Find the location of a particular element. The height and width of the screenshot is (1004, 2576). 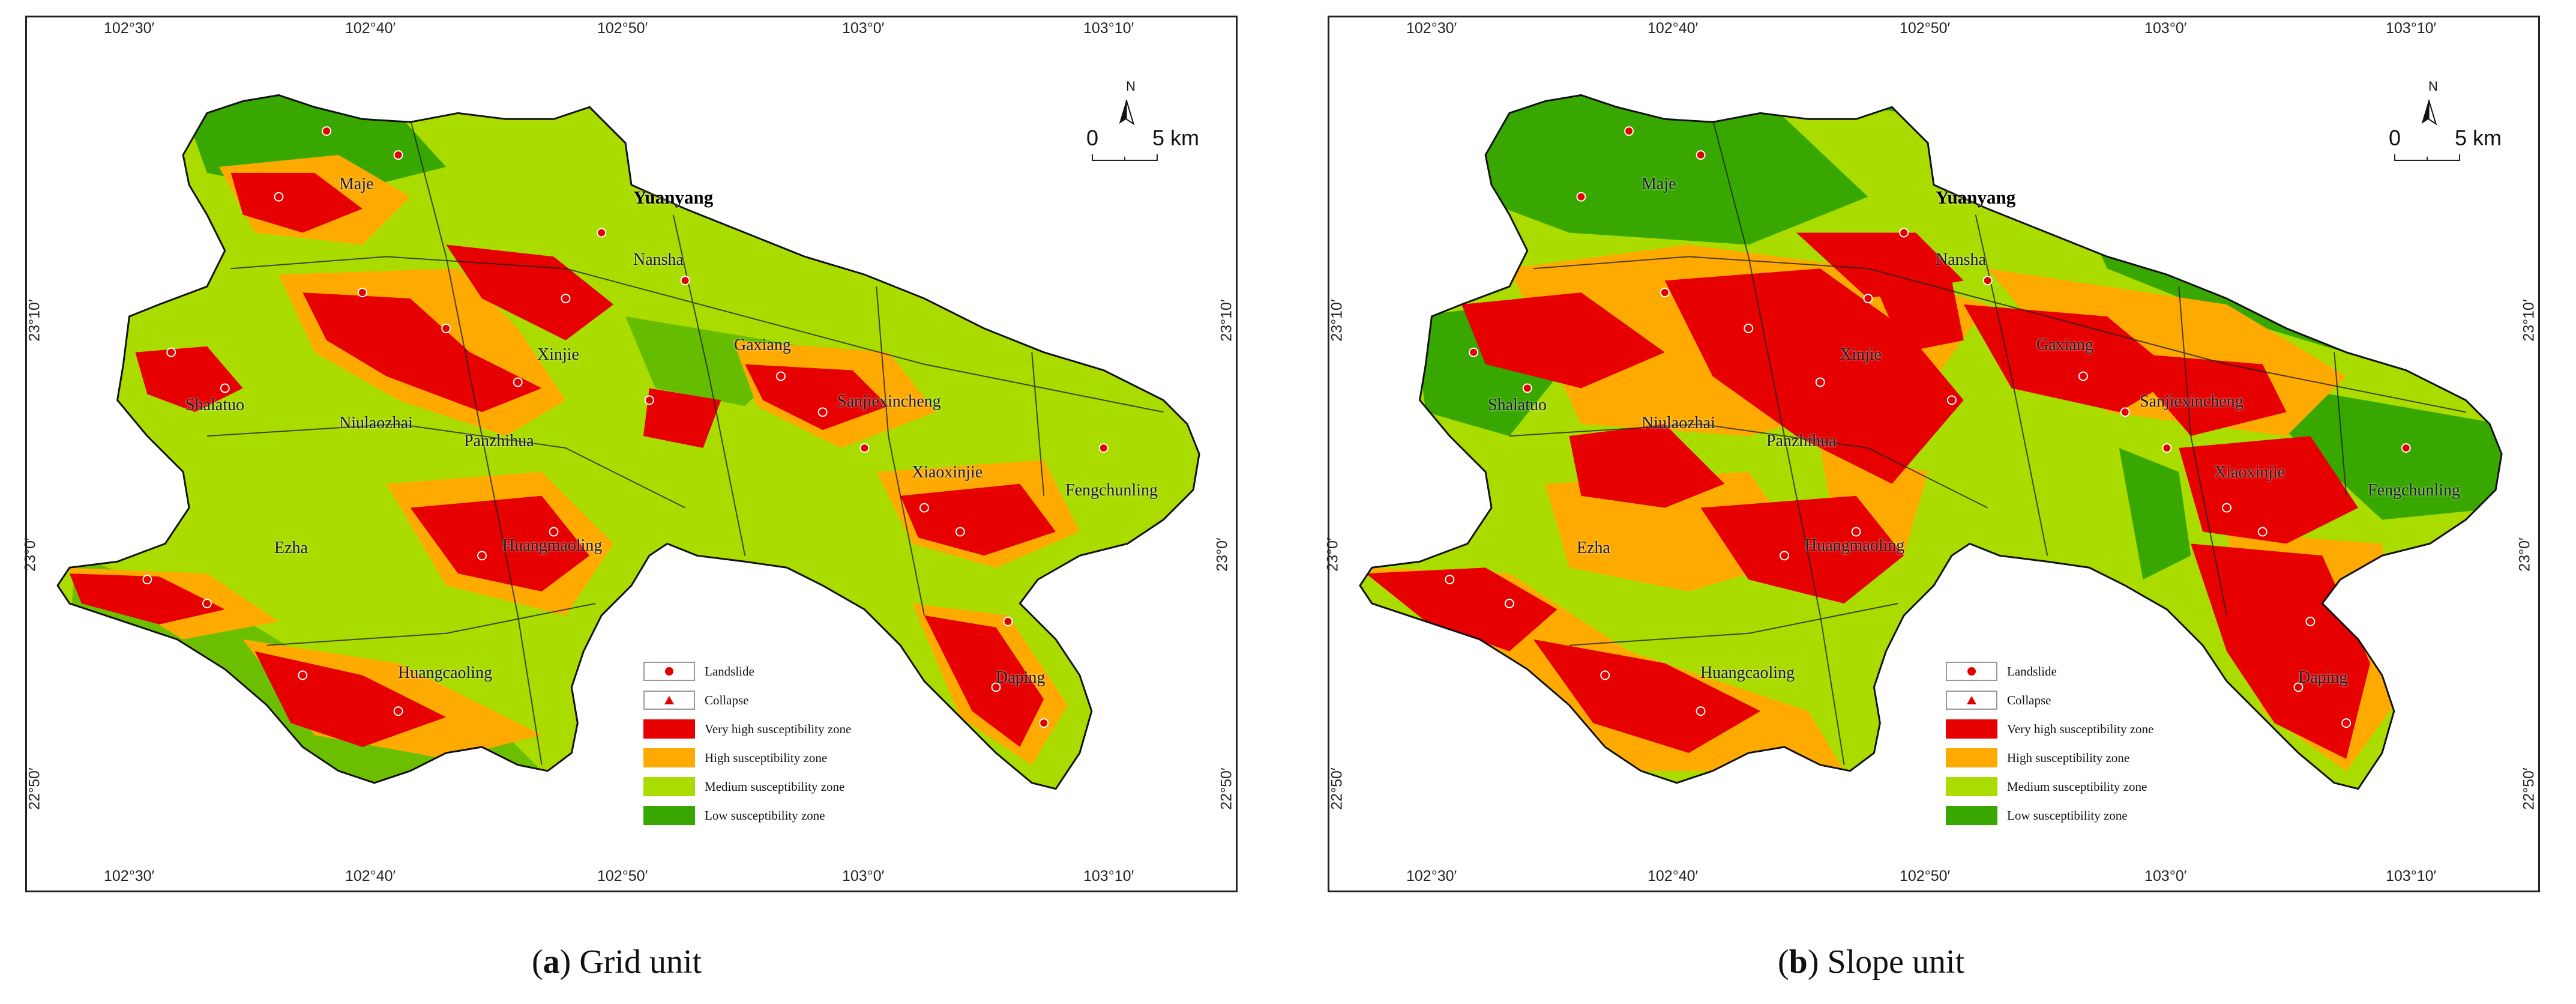

caption-text: Grid unit is located at coordinates (636, 962).